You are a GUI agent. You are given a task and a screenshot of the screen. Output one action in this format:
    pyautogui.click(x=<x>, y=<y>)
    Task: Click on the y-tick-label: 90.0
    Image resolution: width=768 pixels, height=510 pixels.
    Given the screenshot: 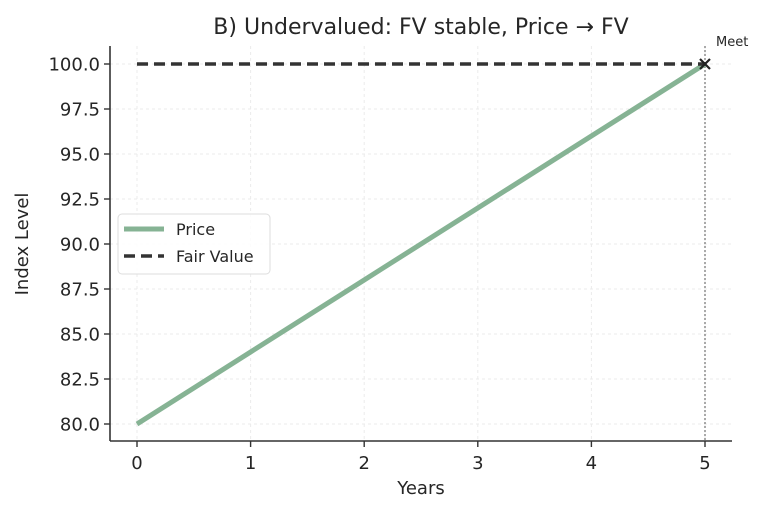 What is the action you would take?
    pyautogui.click(x=80, y=245)
    